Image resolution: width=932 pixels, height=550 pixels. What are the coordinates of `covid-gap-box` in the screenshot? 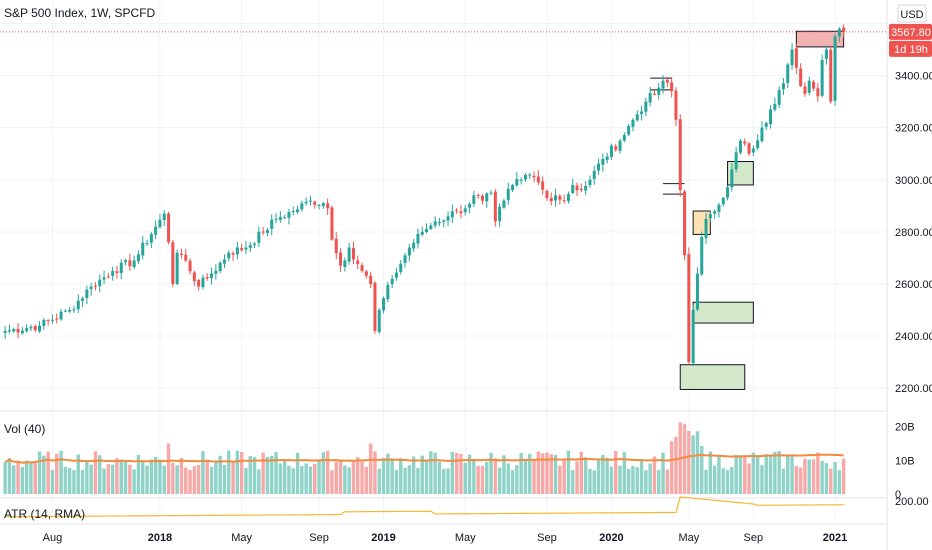 It's located at (701, 222).